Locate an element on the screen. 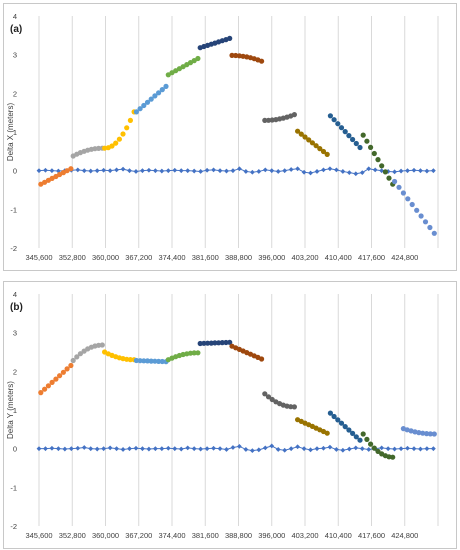 Image resolution: width=460 pixels, height=550 pixels. x-tick-label: 403,200 is located at coordinates (304, 257).